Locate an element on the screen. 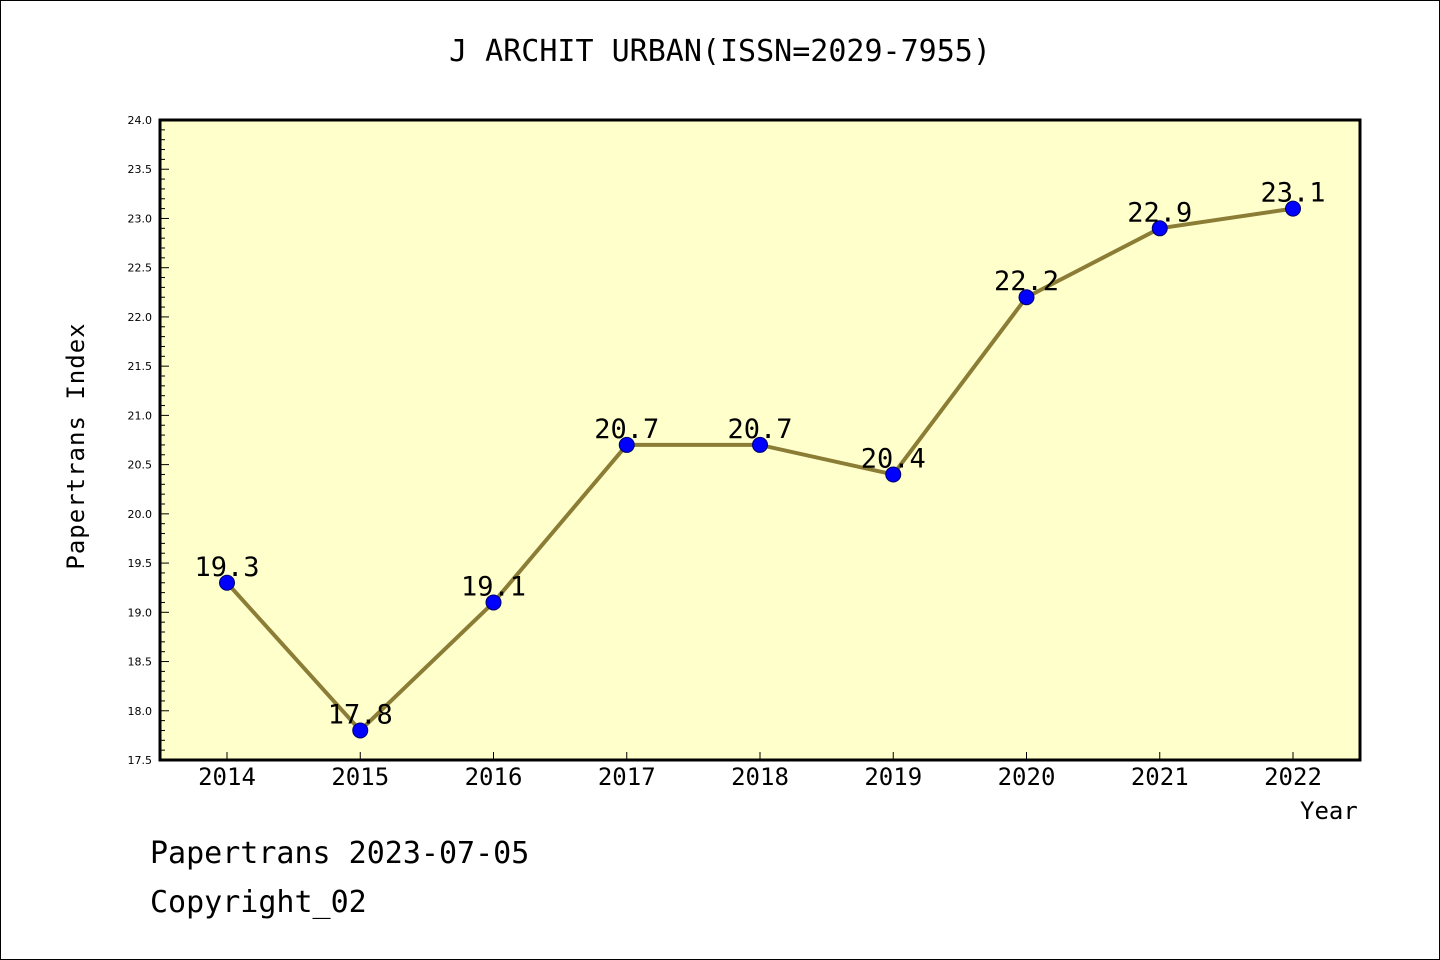  y-tick-label: 19.5 is located at coordinates (140, 563).